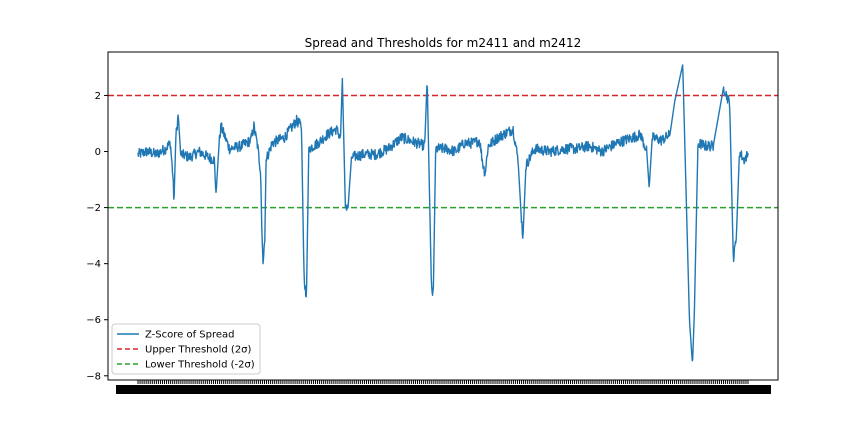 The height and width of the screenshot is (432, 864). I want to click on y-tick-label: −6, so click(93, 320).